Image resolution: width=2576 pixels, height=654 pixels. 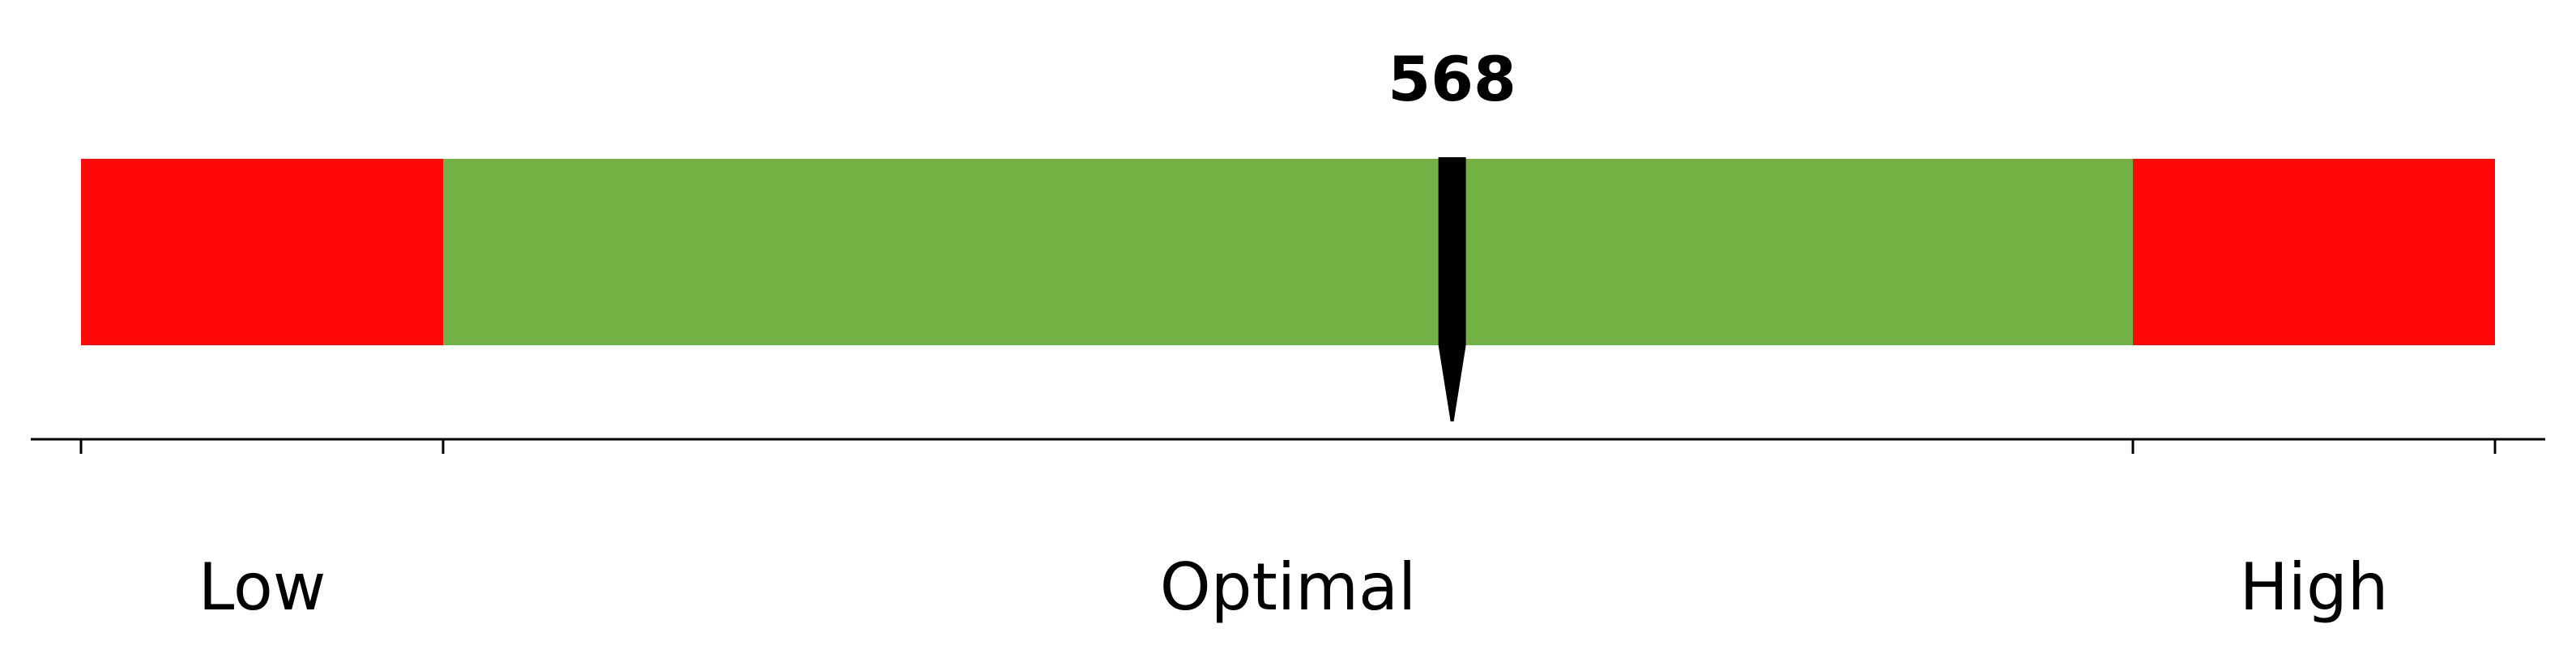 I want to click on range-label-low: Low, so click(x=262, y=587).